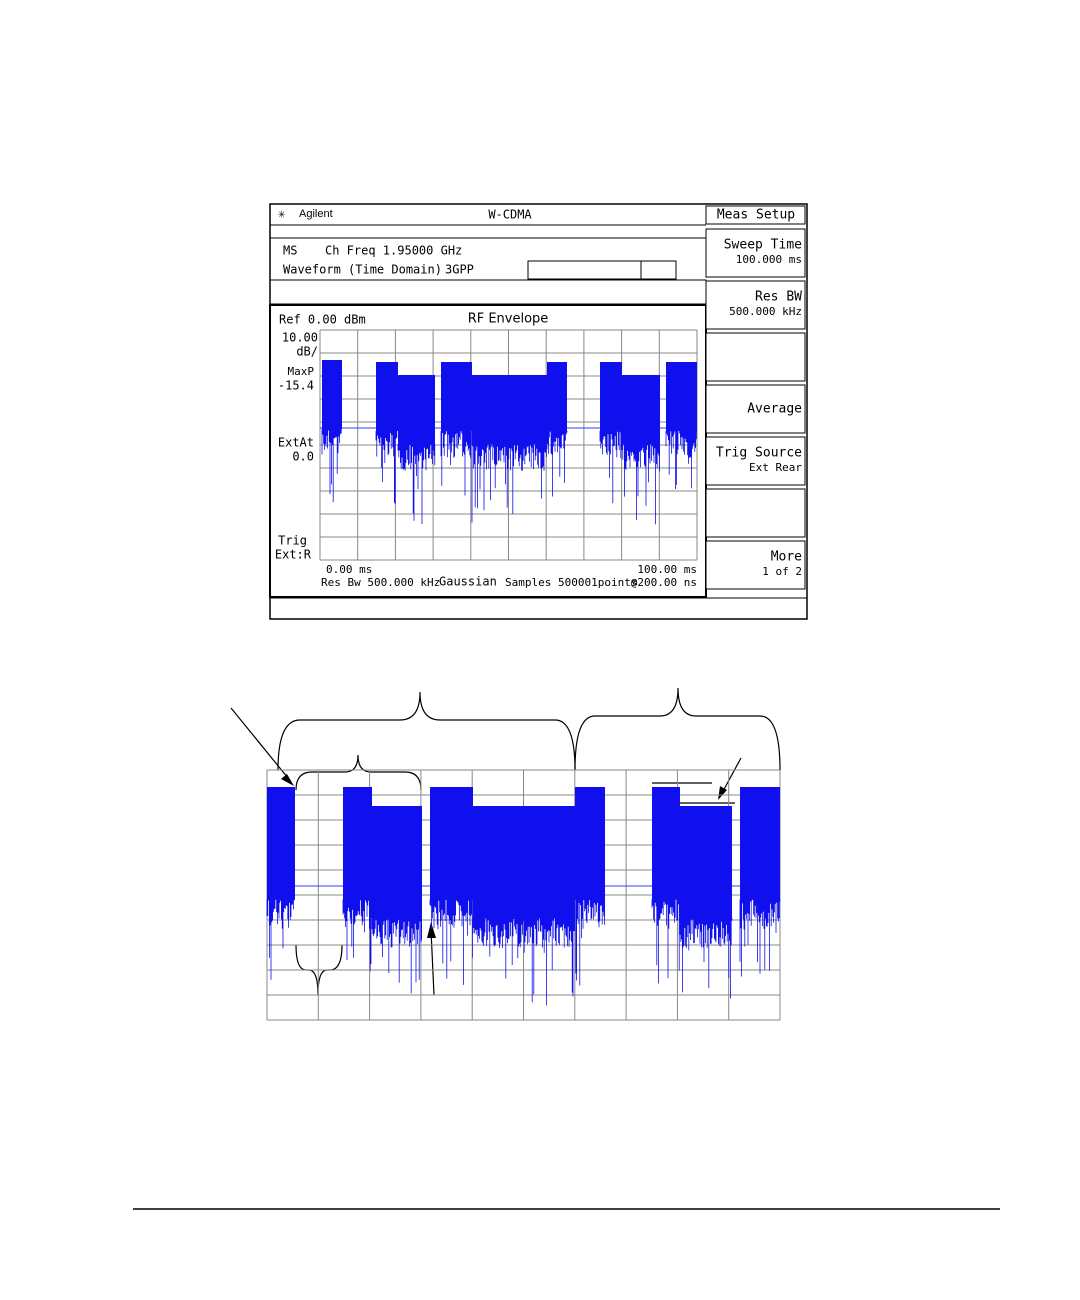 The height and width of the screenshot is (1300, 1080). I want to click on indicator-box, so click(602, 270).